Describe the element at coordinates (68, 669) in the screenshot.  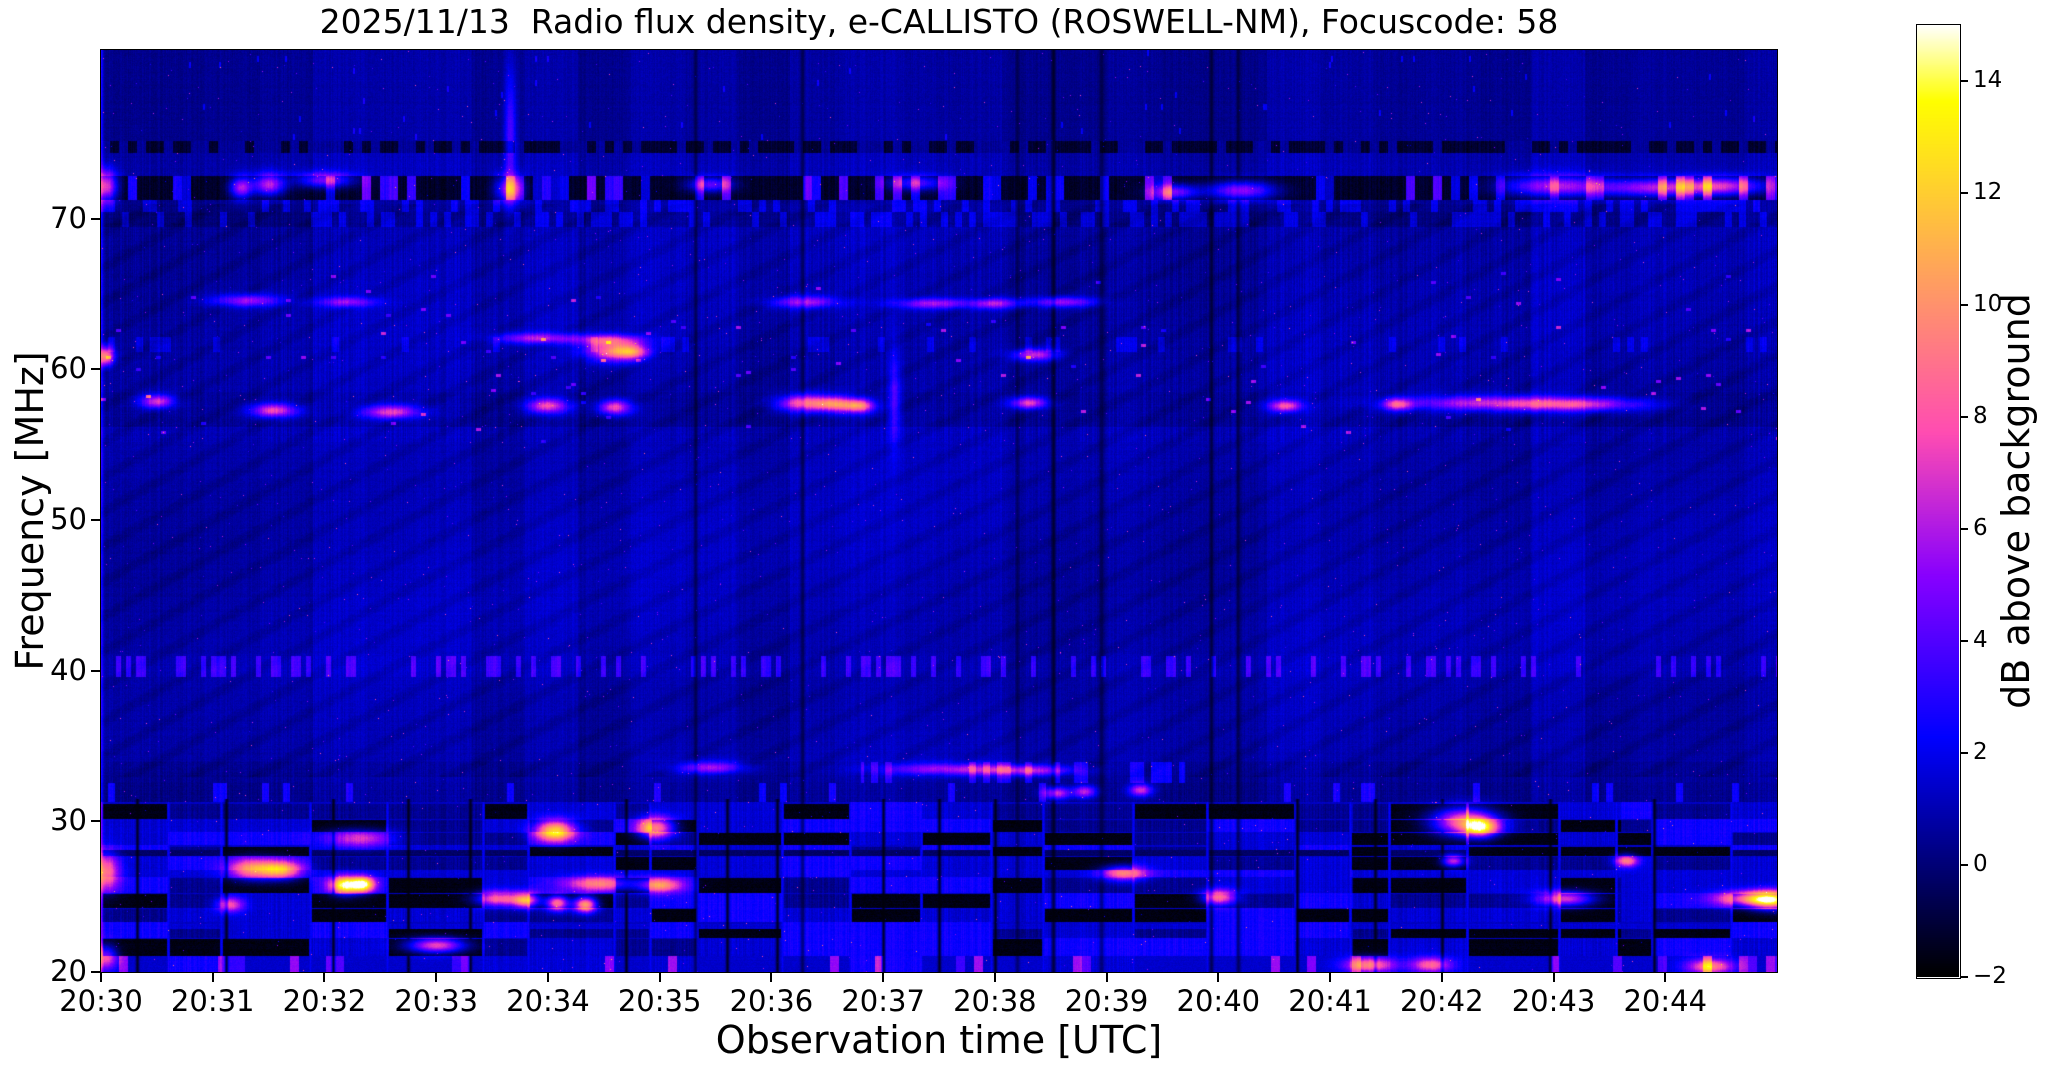
I see `y-tick-label: 40` at that location.